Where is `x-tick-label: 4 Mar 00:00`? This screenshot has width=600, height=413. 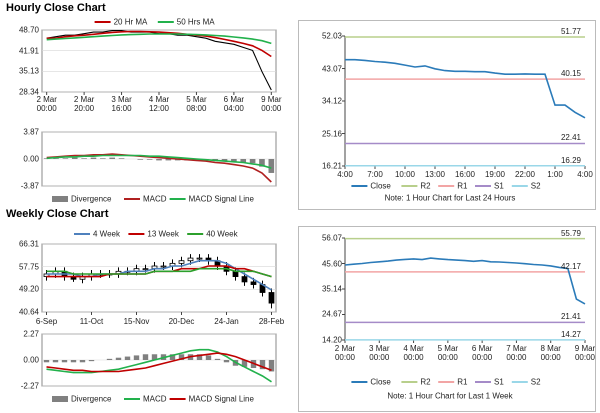
x-tick-label: 4 Mar 00:00 is located at coordinates (413, 353).